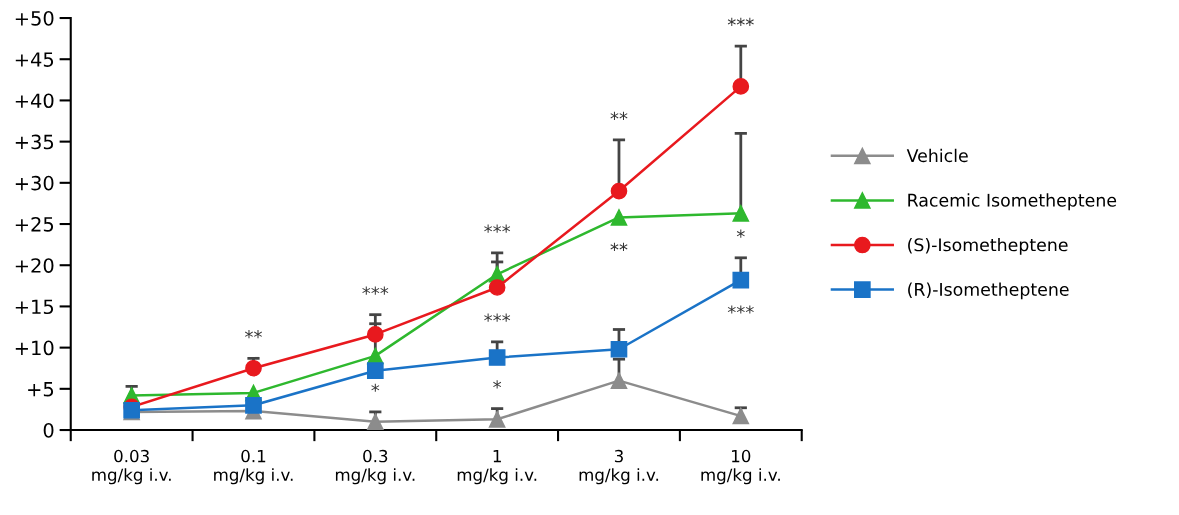  Describe the element at coordinates (497, 467) in the screenshot. I see `x-tick-label: 1 mg/kg i.v.` at that location.